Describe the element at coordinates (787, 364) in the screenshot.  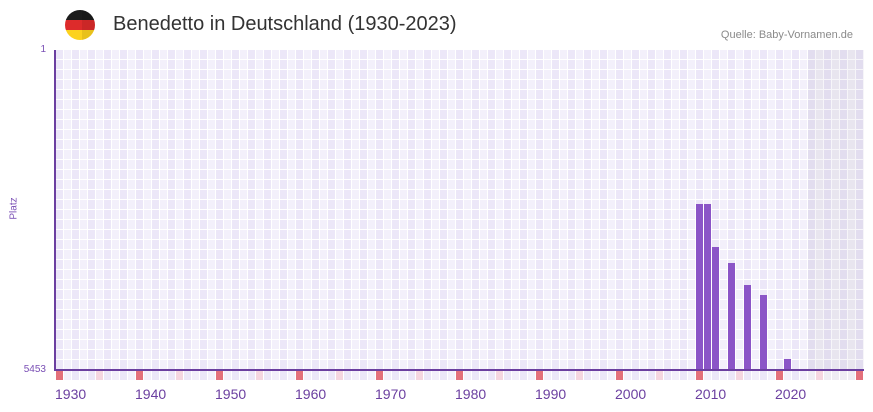
I see `bar-2021` at that location.